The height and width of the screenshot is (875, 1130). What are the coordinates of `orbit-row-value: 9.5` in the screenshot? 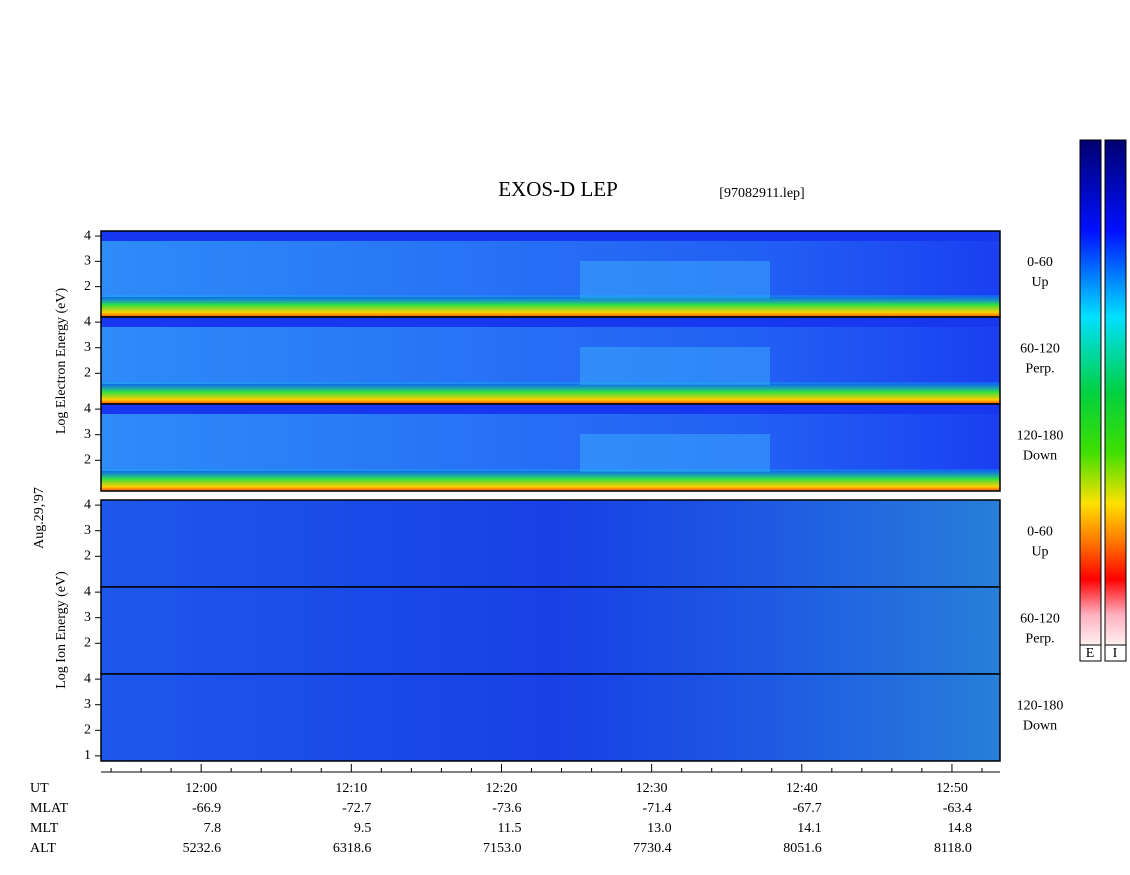 It's located at (363, 828).